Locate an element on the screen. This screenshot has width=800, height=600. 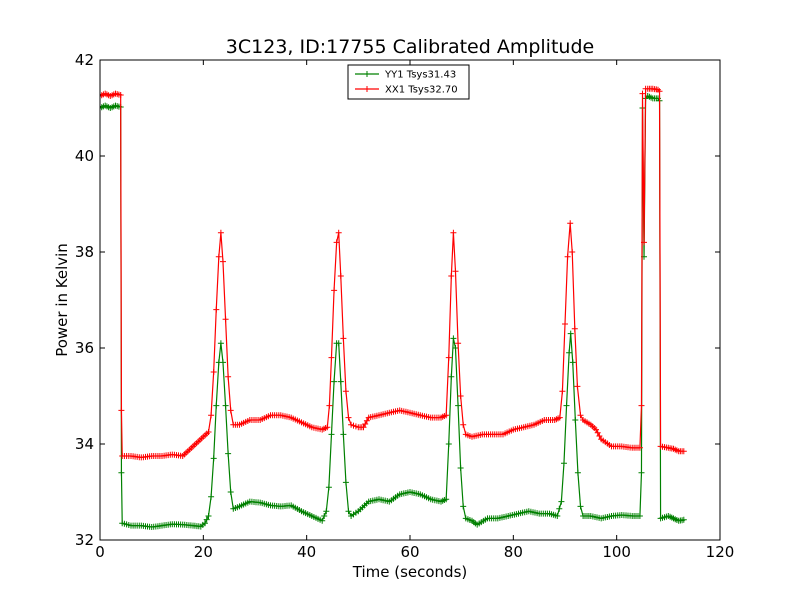
x-tick-label: 120 is located at coordinates (720, 552).